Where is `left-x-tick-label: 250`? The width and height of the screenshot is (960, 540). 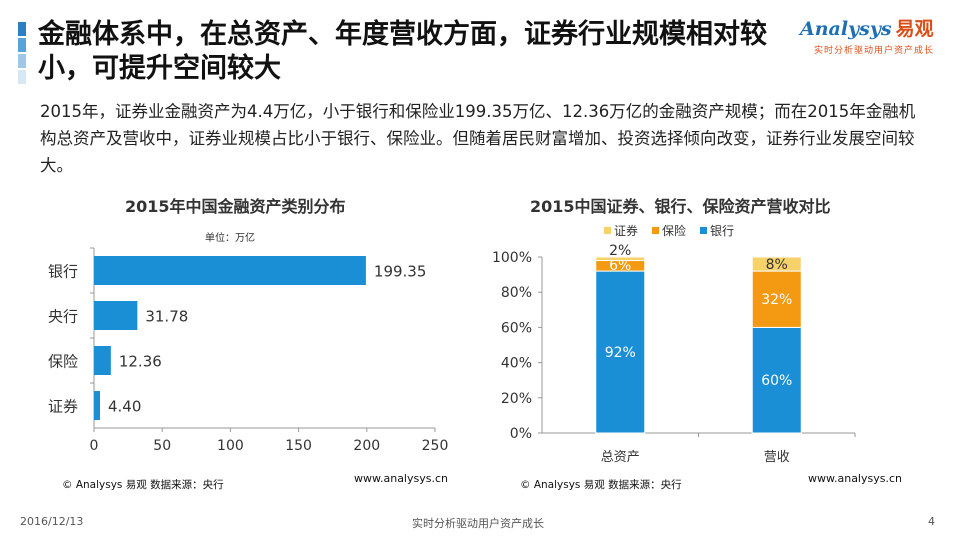 left-x-tick-label: 250 is located at coordinates (435, 446).